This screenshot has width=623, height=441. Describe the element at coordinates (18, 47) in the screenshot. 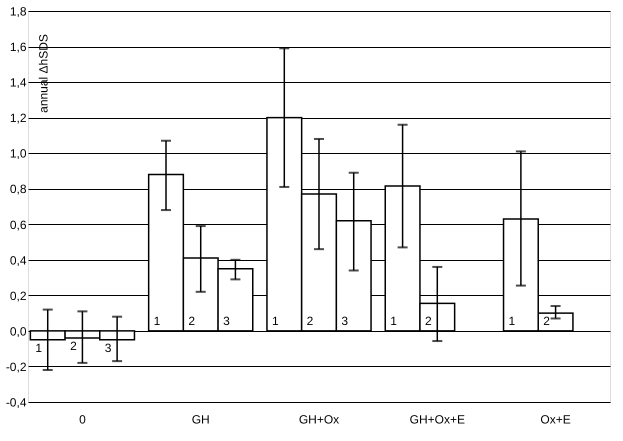

I see `y-tick-label: 1,6` at that location.